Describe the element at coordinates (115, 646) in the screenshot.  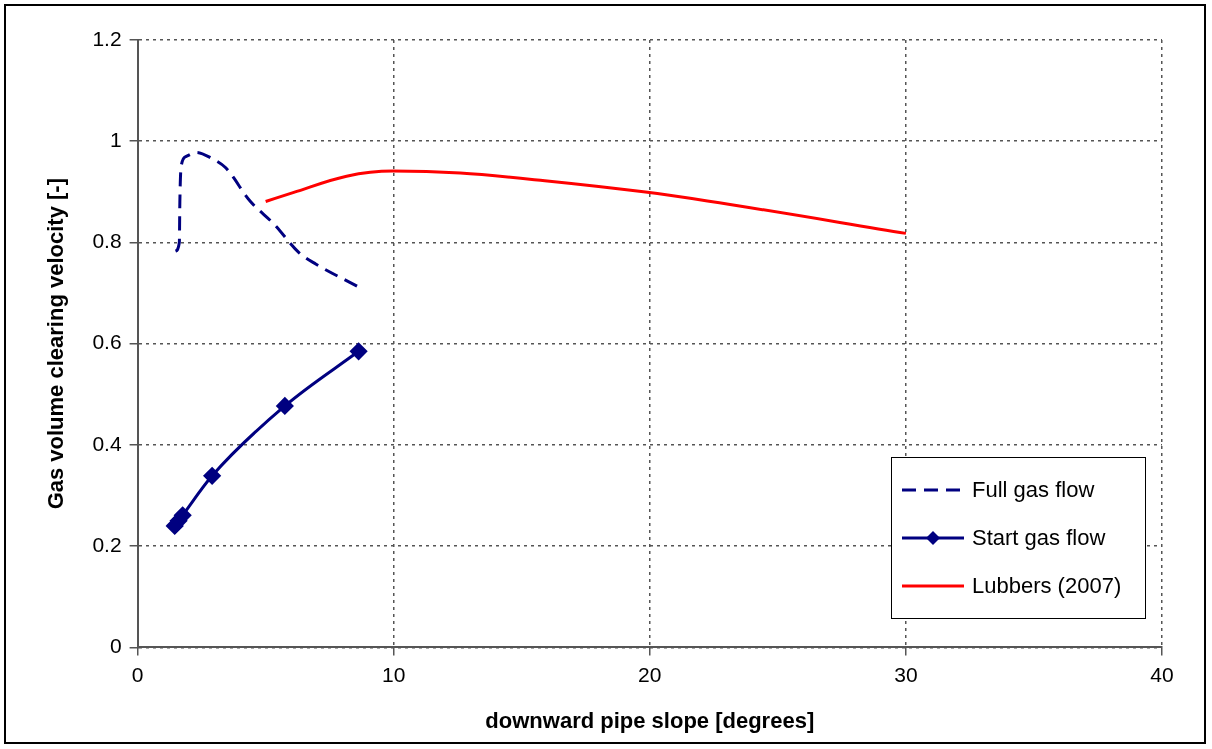
I see `y-tick-label: 0` at that location.